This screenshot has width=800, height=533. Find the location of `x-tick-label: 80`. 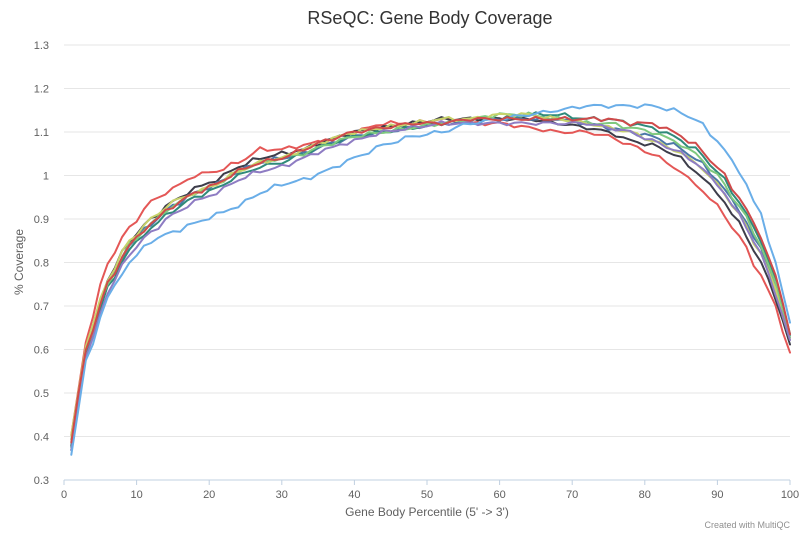

x-tick-label: 80 is located at coordinates (645, 495).